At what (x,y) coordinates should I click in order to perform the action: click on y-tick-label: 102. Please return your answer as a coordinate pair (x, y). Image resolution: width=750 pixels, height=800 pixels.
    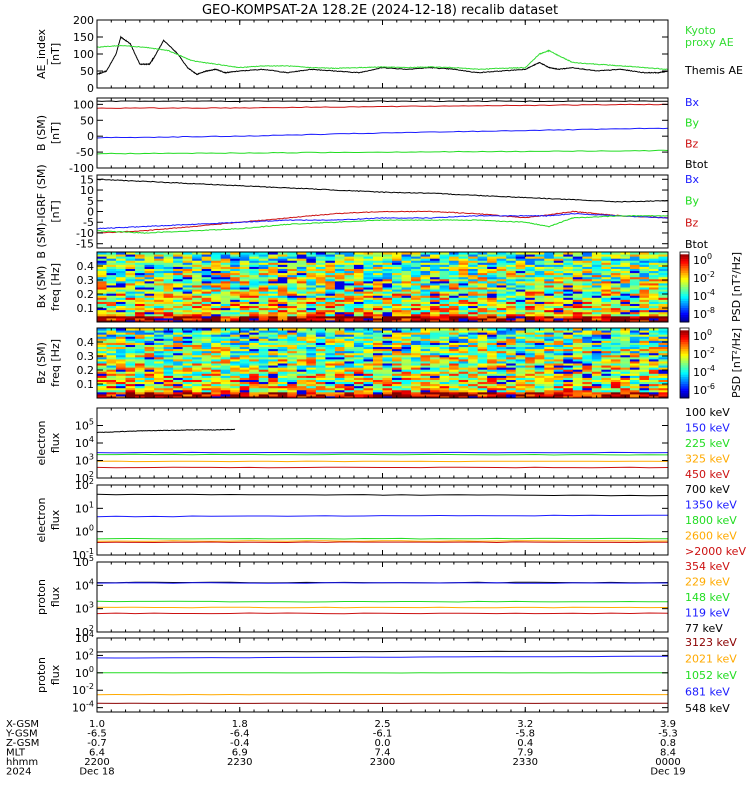
    Looking at the image, I should click on (84, 631).